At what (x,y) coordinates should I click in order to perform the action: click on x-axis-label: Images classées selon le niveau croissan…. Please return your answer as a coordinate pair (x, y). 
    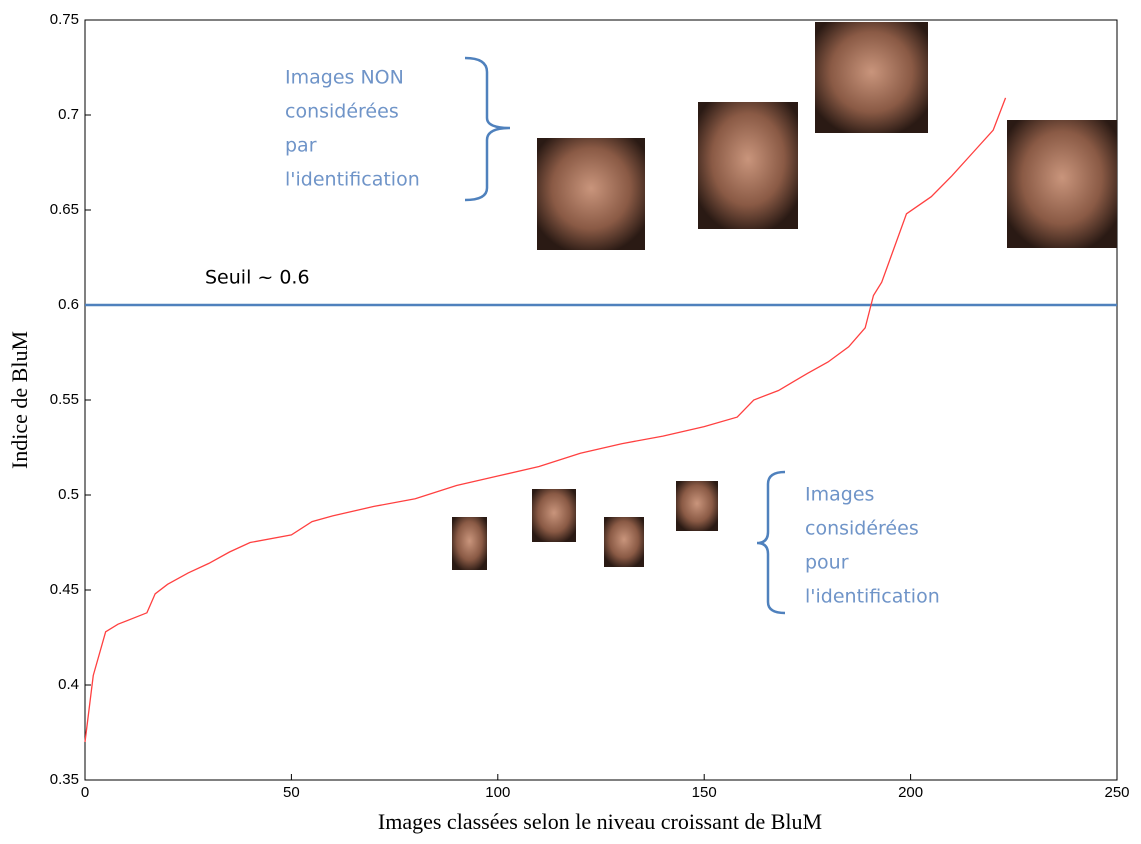
    Looking at the image, I should click on (600, 821).